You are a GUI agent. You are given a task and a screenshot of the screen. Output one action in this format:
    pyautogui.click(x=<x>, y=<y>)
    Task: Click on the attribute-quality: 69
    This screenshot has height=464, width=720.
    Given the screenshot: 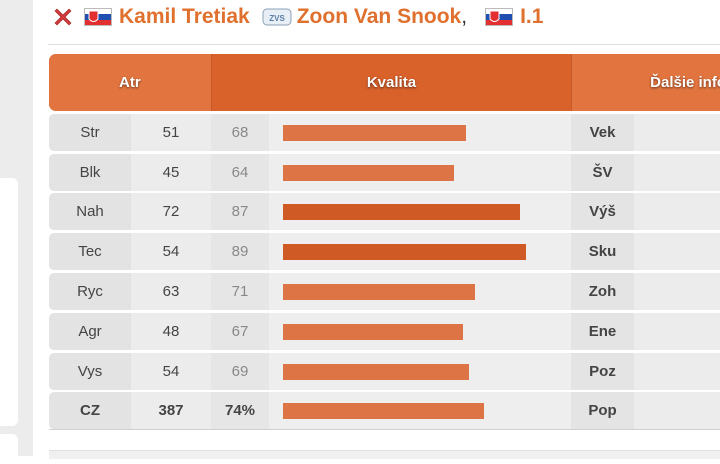 What is the action you would take?
    pyautogui.click(x=240, y=371)
    